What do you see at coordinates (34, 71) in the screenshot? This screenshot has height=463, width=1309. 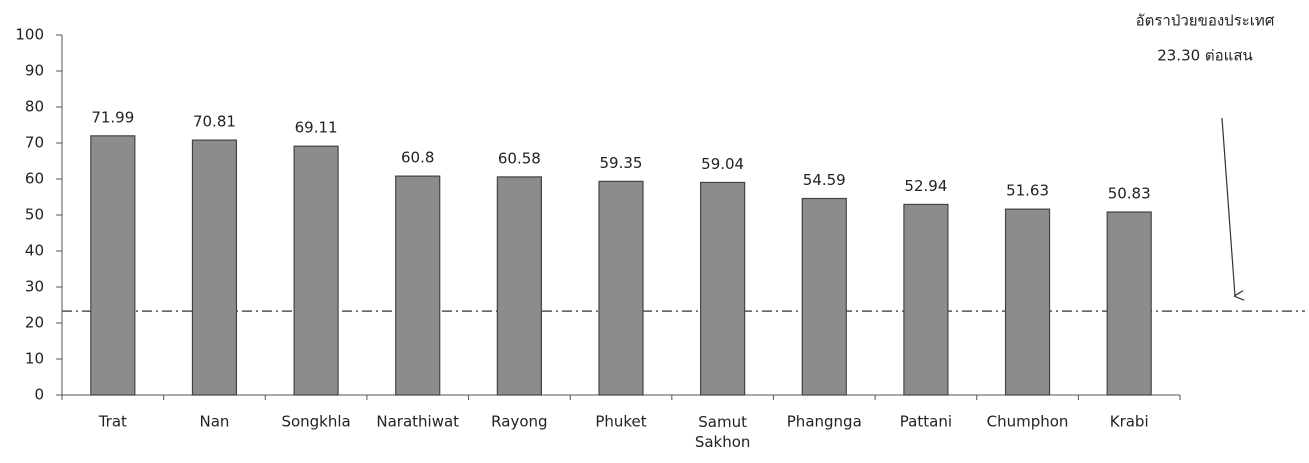 I see `y-tick-label: 90` at bounding box center [34, 71].